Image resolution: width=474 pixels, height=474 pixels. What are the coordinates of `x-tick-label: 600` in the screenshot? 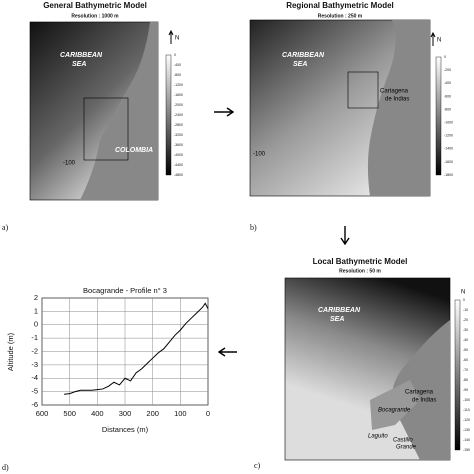 It's located at (42, 413).